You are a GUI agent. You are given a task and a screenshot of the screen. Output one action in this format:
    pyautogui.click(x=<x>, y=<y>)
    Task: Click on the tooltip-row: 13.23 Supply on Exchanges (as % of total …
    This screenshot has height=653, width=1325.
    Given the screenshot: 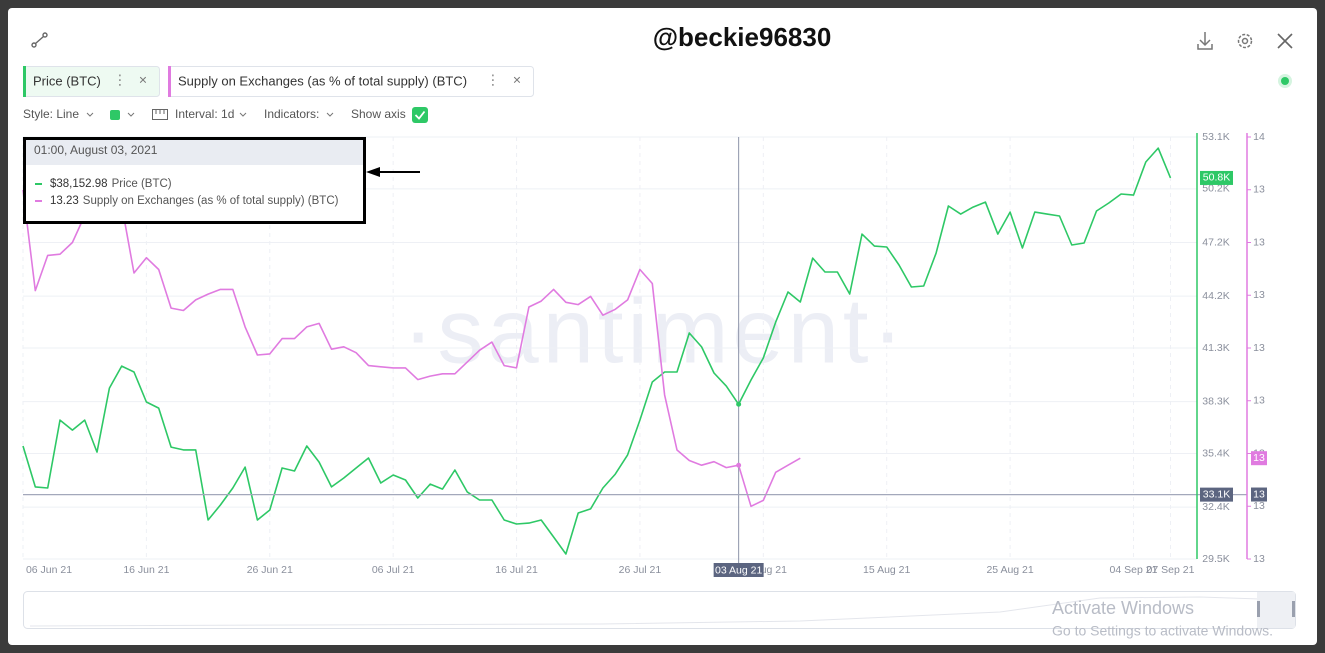 What is the action you would take?
    pyautogui.click(x=194, y=201)
    